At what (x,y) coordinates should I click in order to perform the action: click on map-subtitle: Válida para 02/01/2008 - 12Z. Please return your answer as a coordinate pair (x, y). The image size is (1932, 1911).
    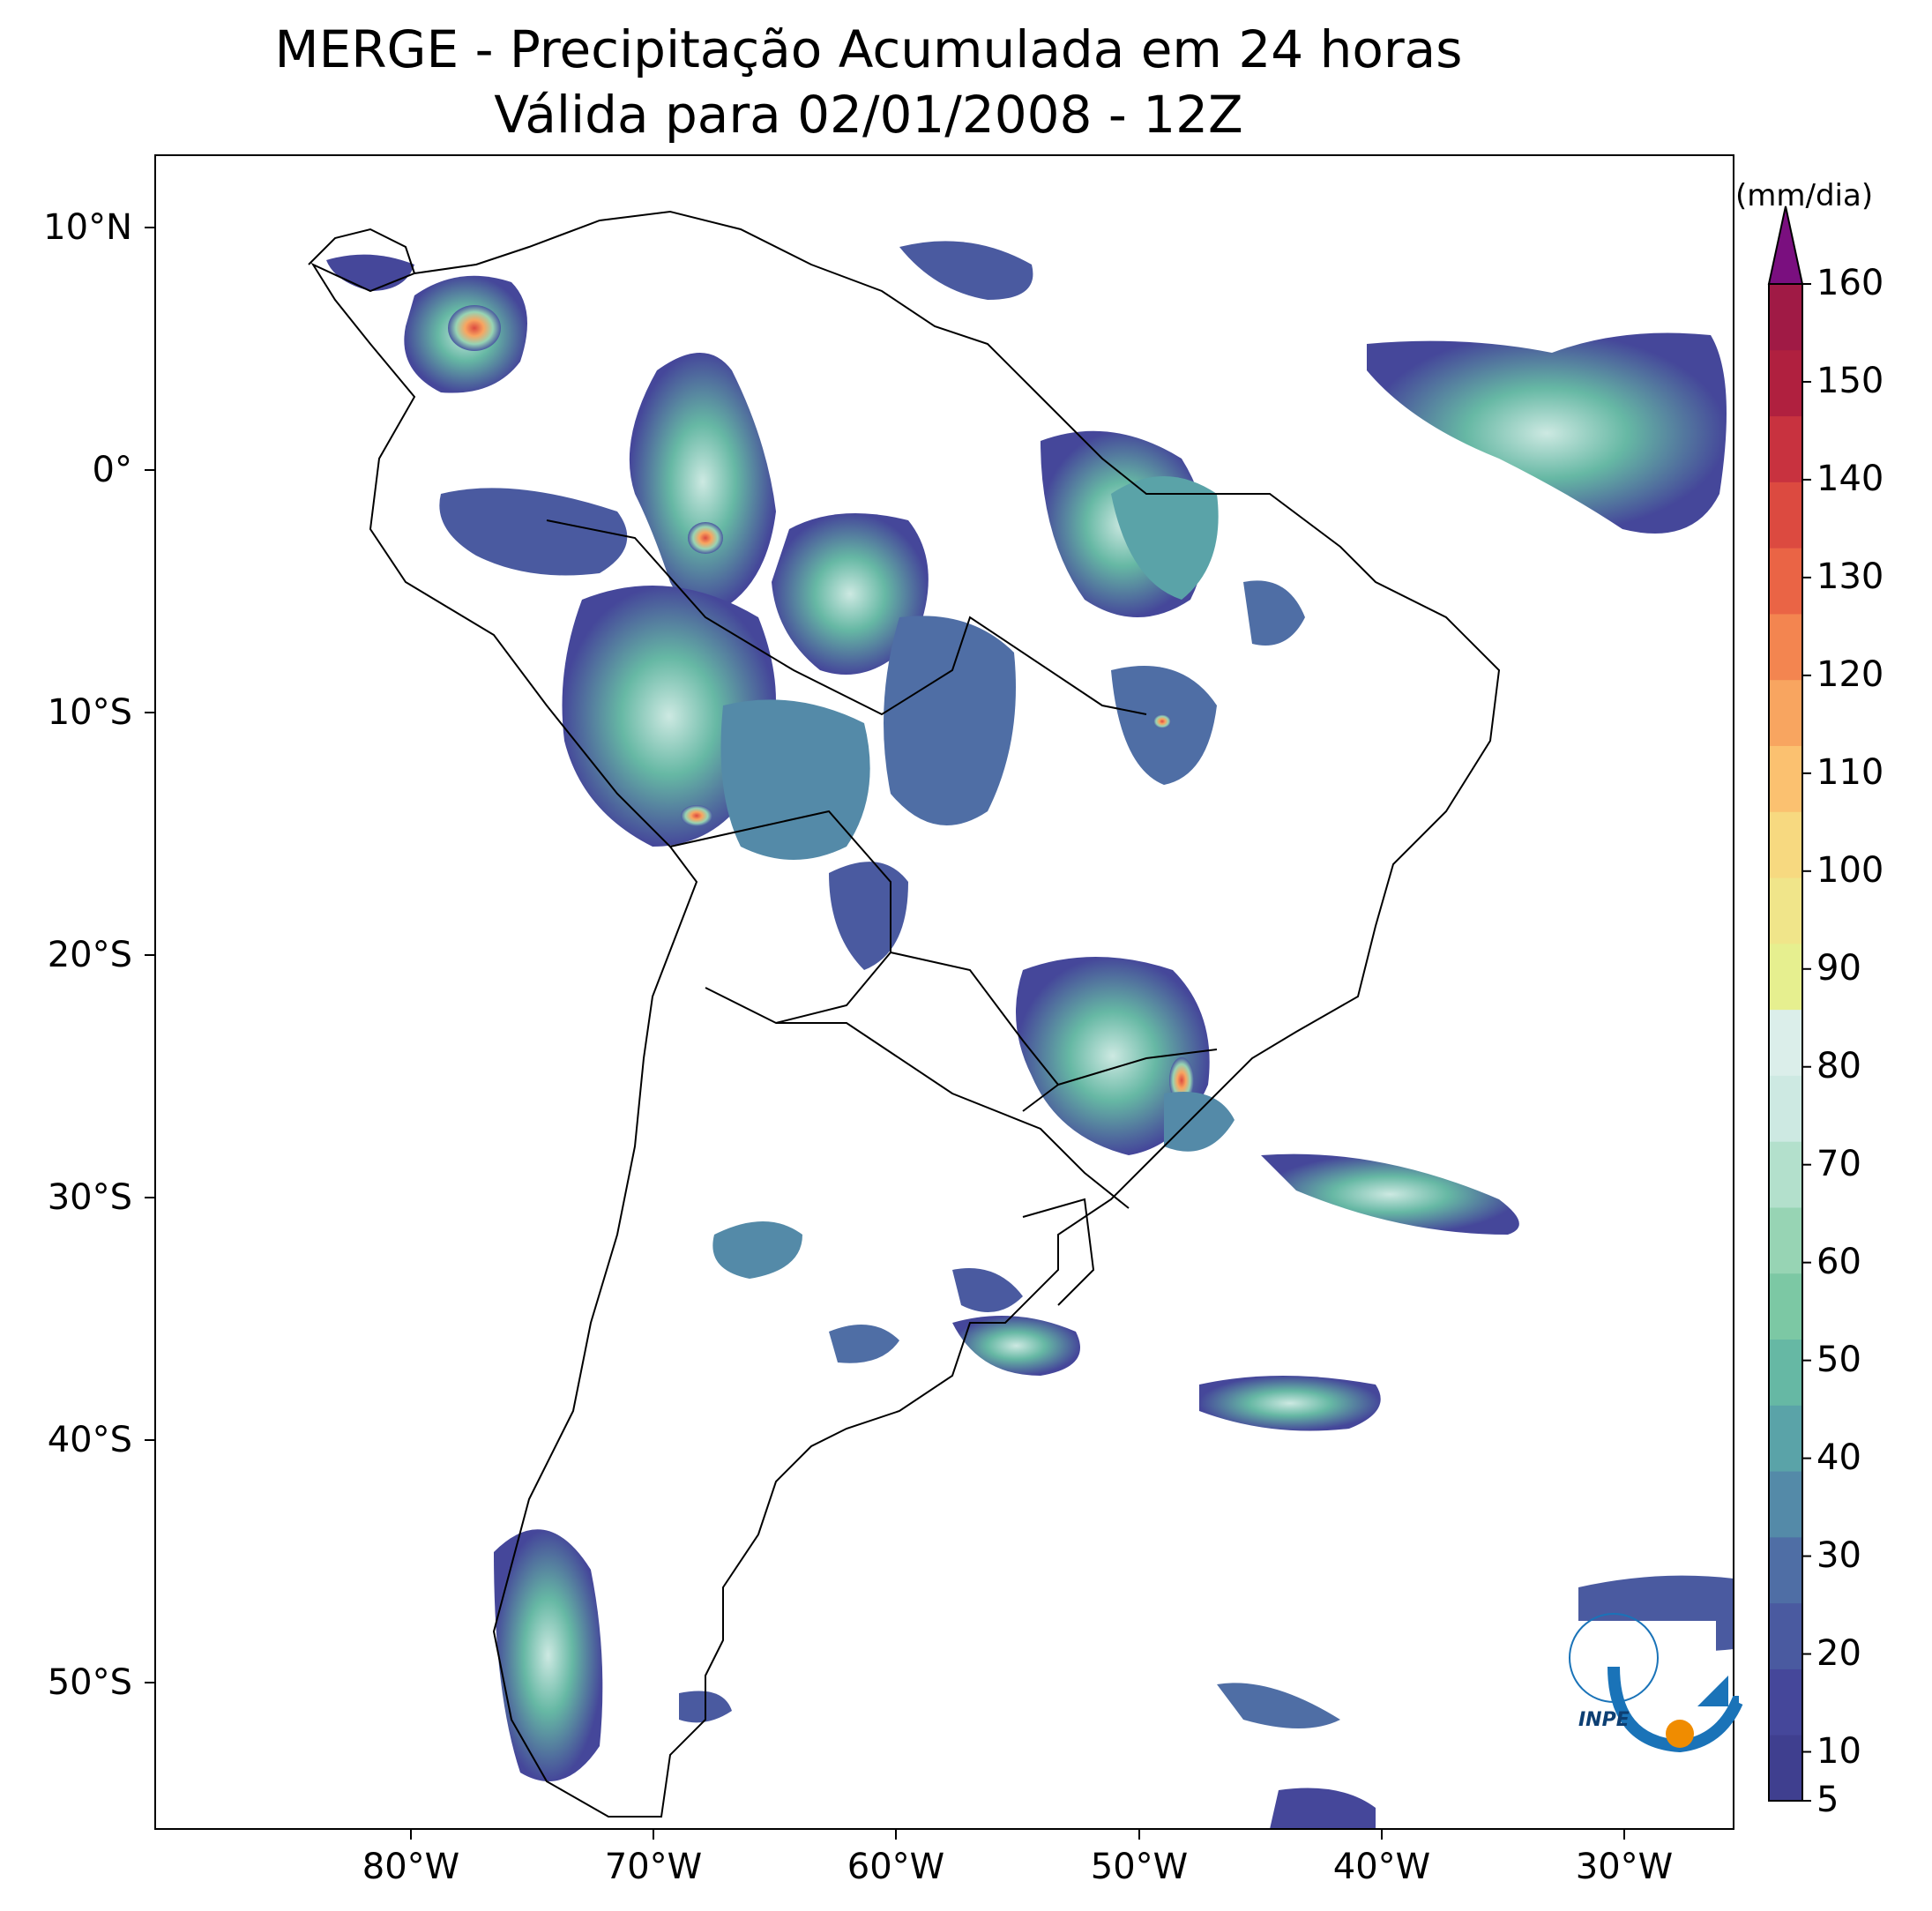
    Looking at the image, I should click on (868, 115).